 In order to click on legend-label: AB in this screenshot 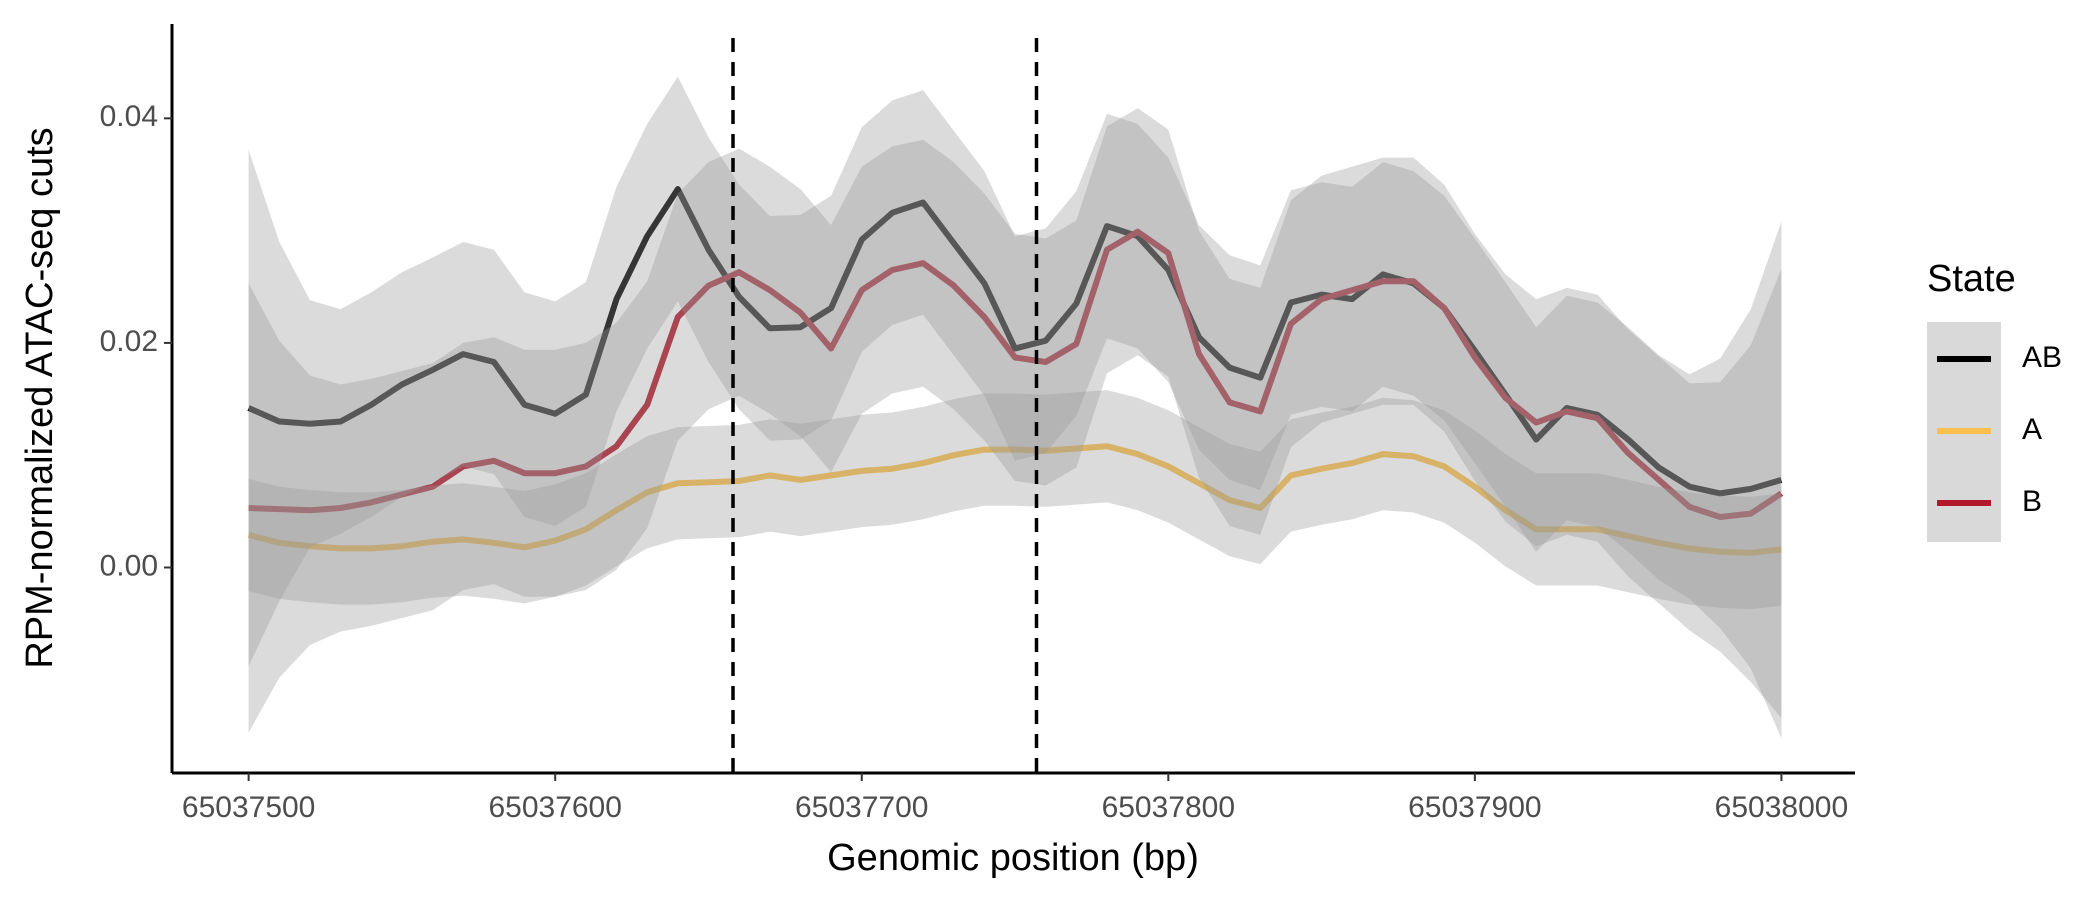, I will do `click(2042, 357)`.